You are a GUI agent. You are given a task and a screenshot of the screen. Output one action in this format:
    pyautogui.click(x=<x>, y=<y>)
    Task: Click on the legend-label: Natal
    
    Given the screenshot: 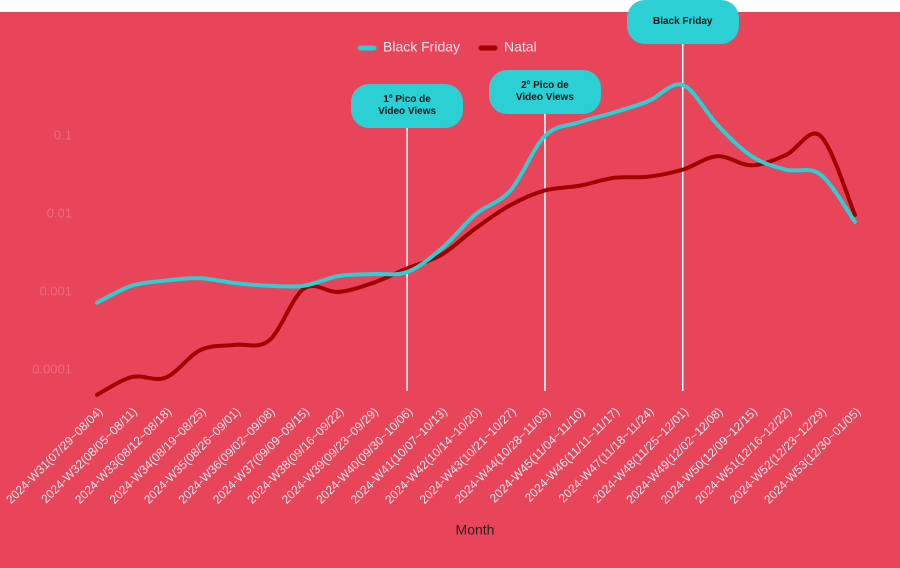 What is the action you would take?
    pyautogui.click(x=520, y=47)
    